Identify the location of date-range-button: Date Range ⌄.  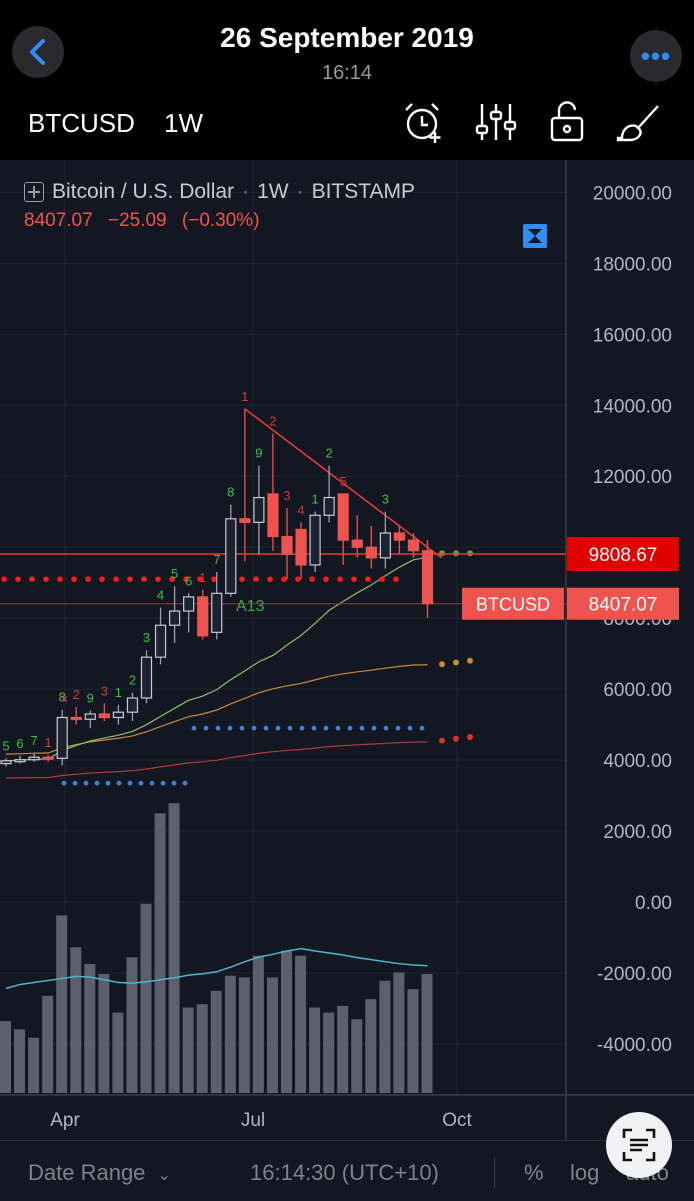
(99, 1173).